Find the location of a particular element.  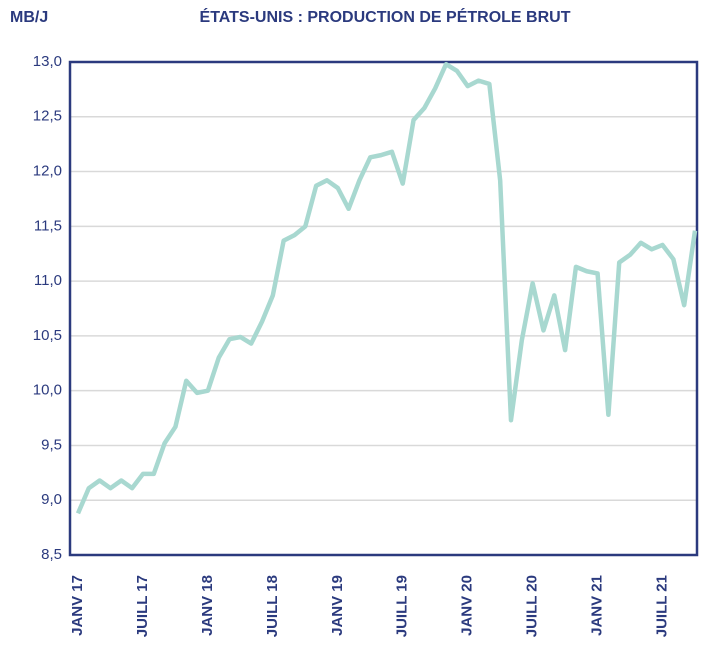

y-tick-label: 11,5 is located at coordinates (48, 225).